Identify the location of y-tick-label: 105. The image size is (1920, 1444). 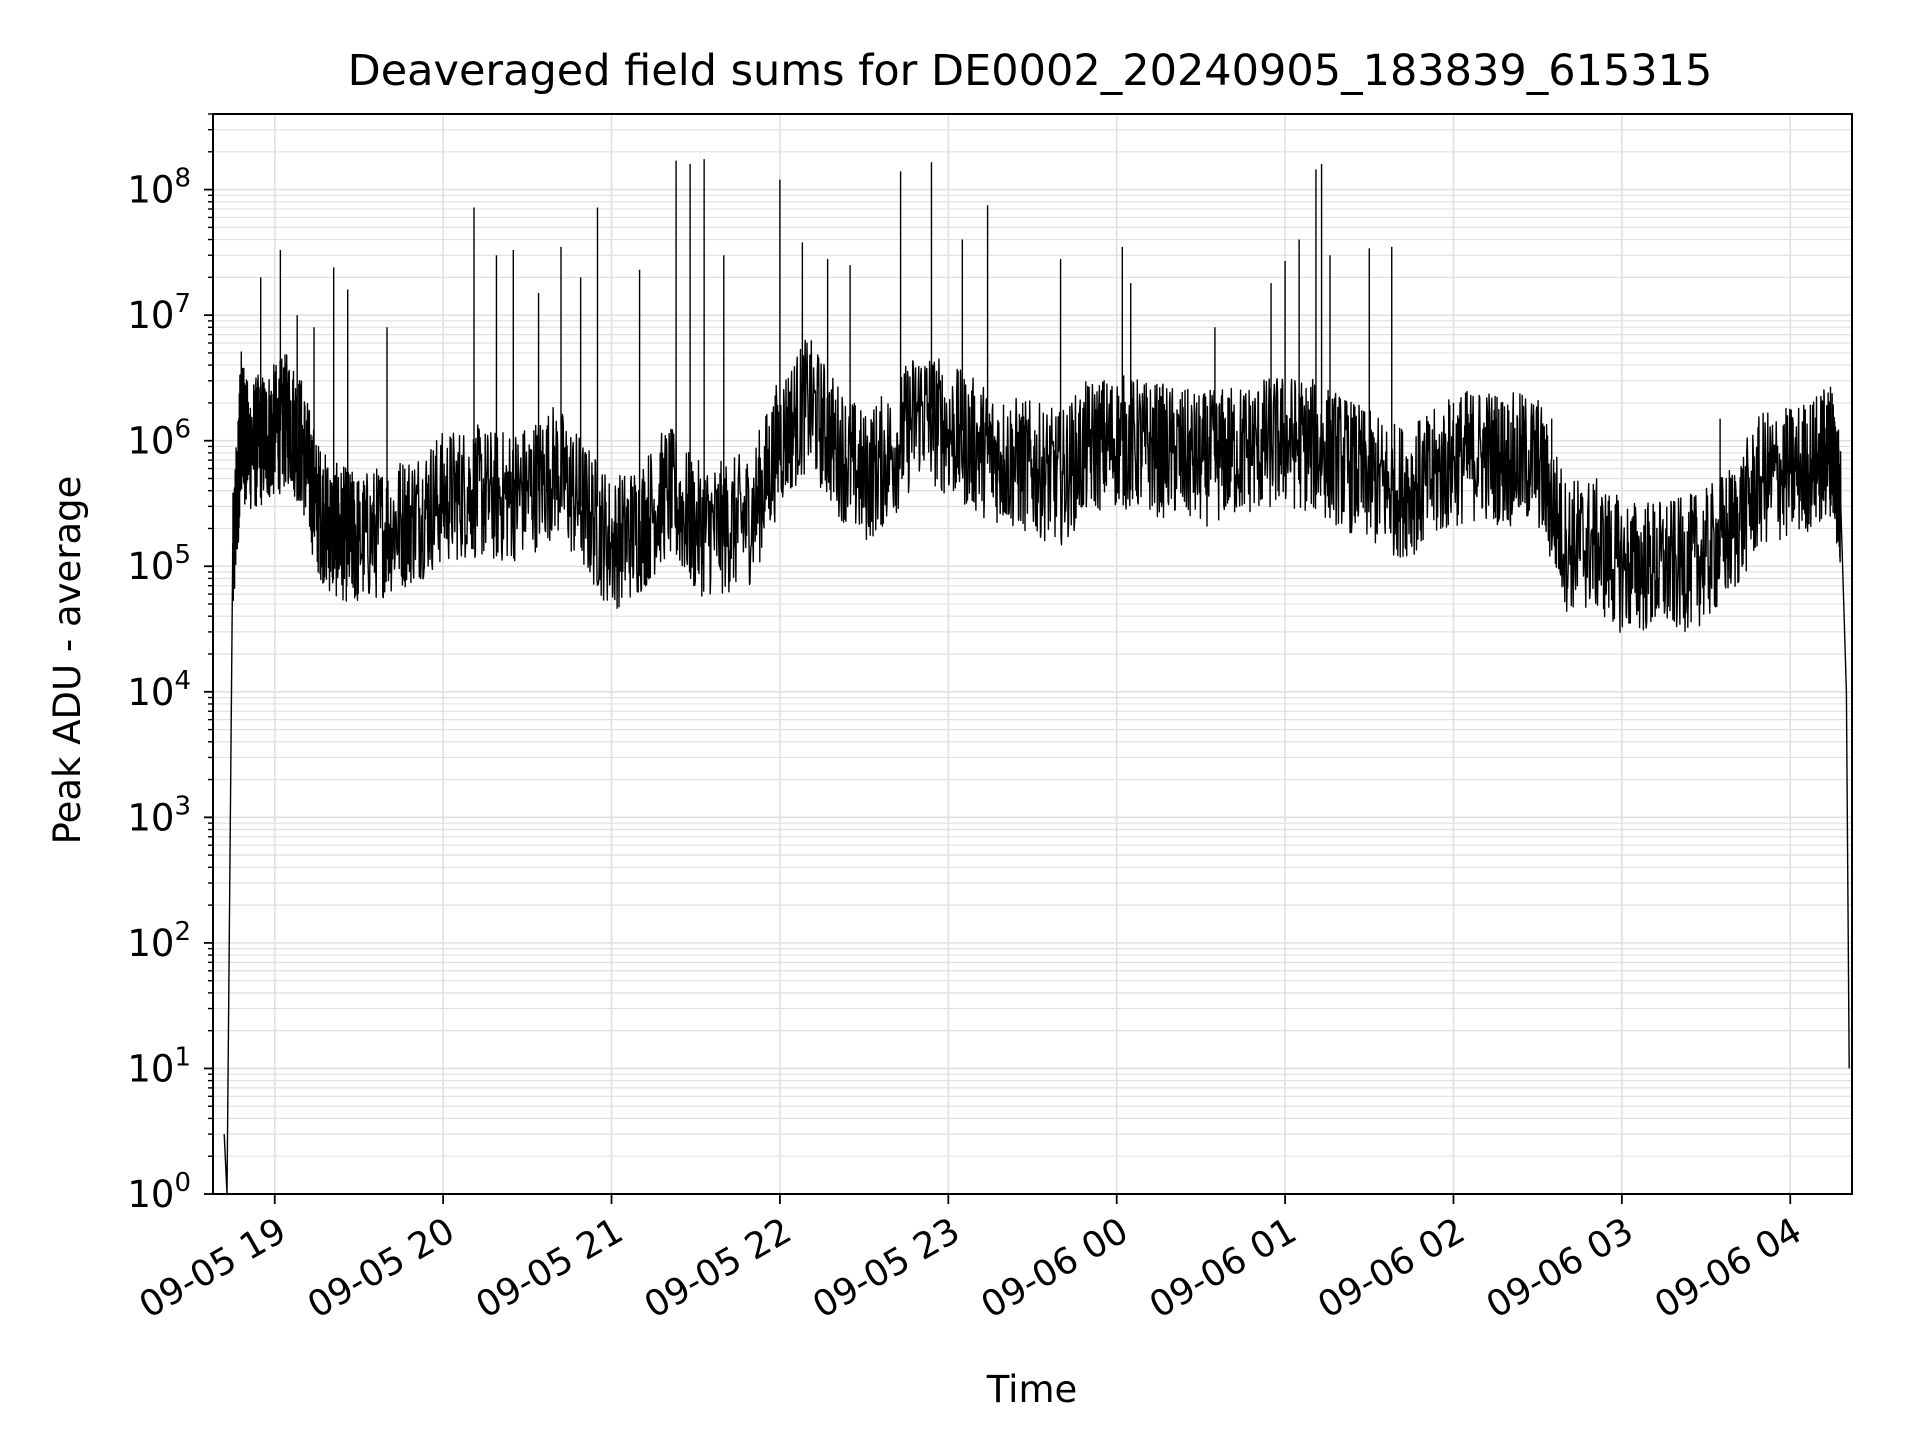
(159, 564).